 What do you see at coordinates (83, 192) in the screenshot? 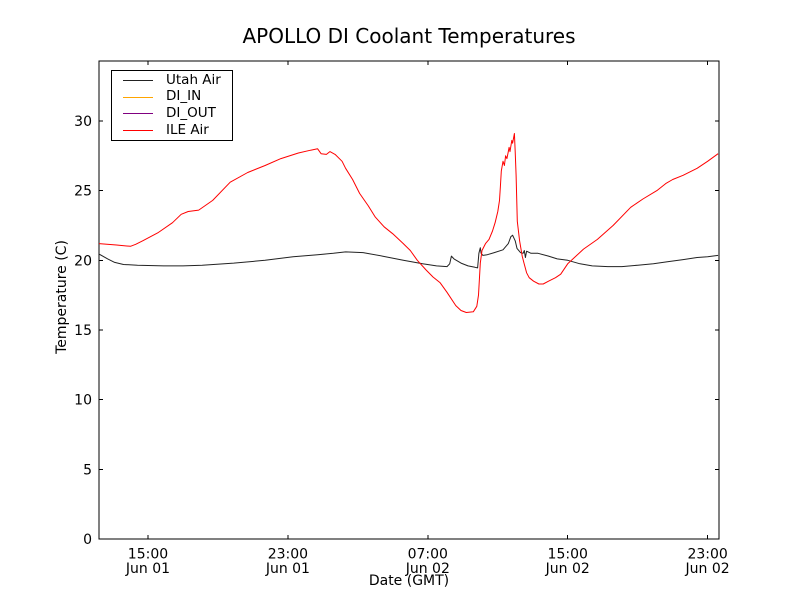
I see `y-tick-label: 25` at bounding box center [83, 192].